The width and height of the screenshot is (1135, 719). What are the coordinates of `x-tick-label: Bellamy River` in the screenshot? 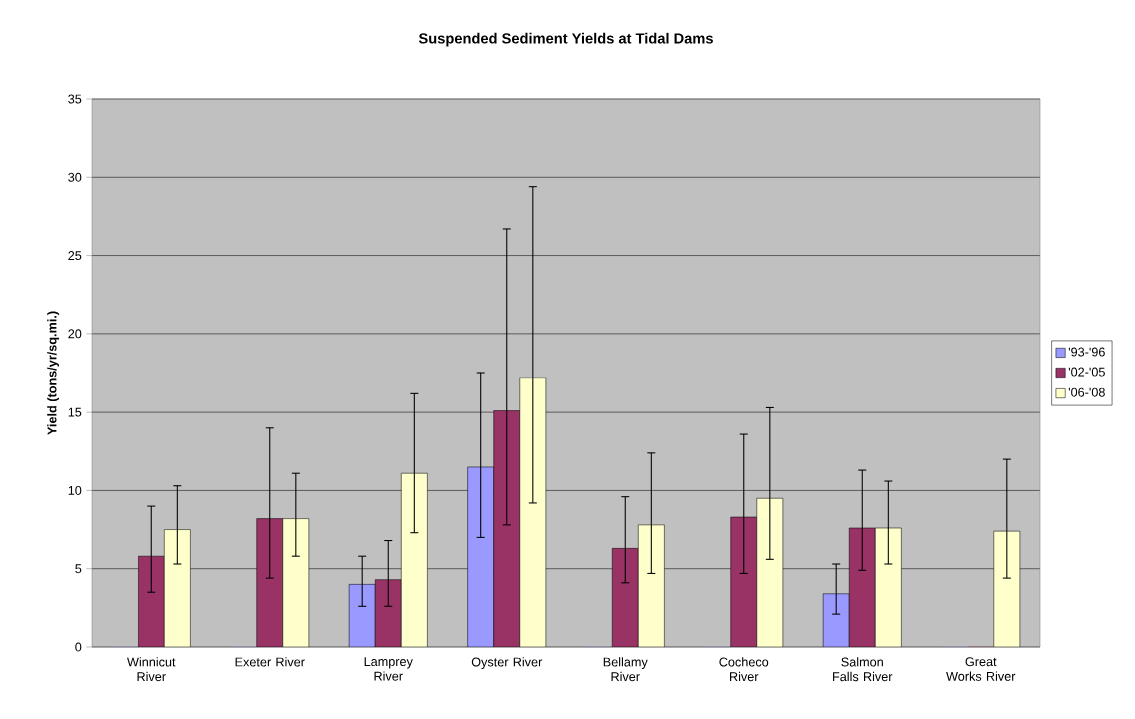 It's located at (625, 669).